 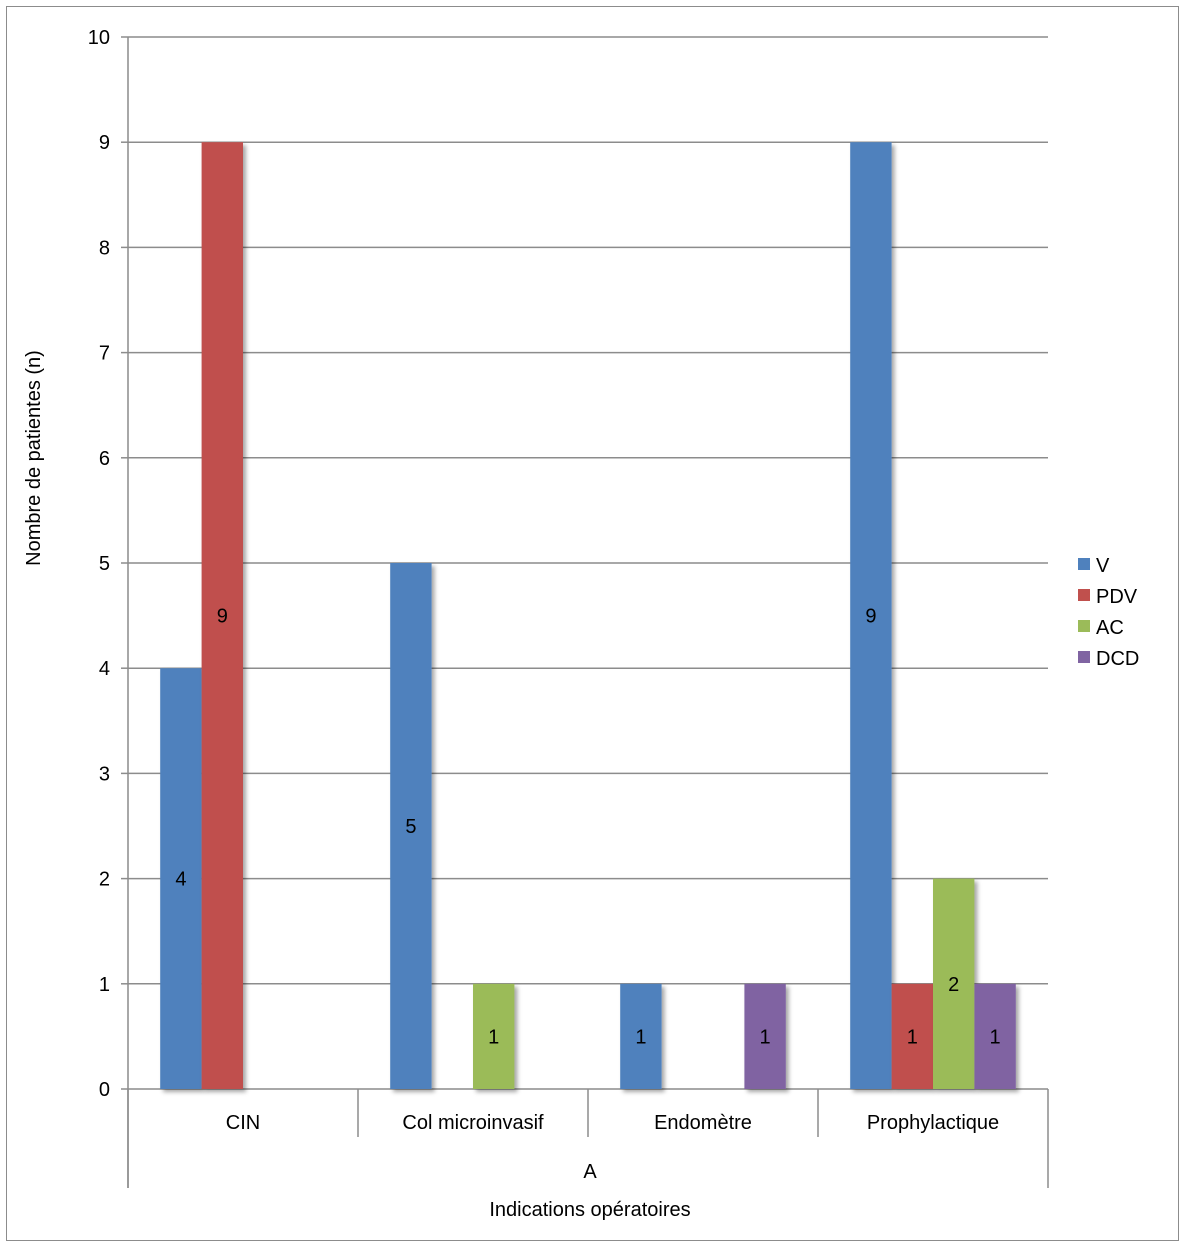 What do you see at coordinates (1084, 564) in the screenshot?
I see `legend-swatch-v` at bounding box center [1084, 564].